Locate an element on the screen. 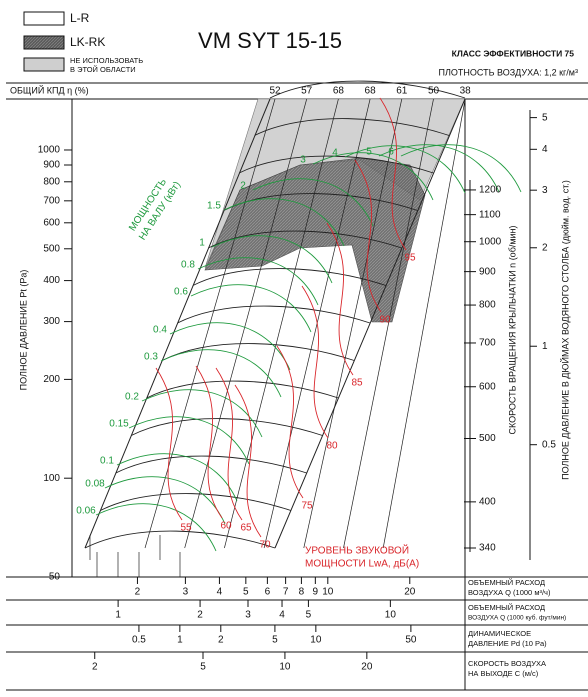 The height and width of the screenshot is (697, 588). rpm-tick-label: 400 is located at coordinates (487, 502).